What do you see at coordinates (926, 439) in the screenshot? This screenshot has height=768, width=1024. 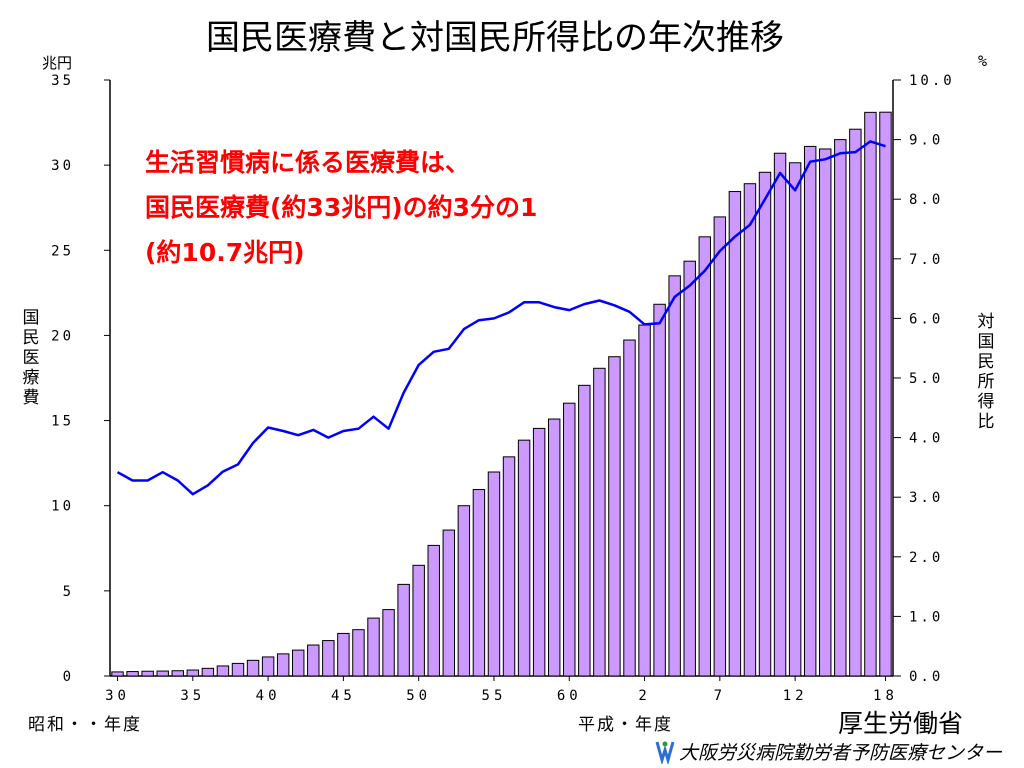 I see `right-axis-tick-label: 4.0` at bounding box center [926, 439].